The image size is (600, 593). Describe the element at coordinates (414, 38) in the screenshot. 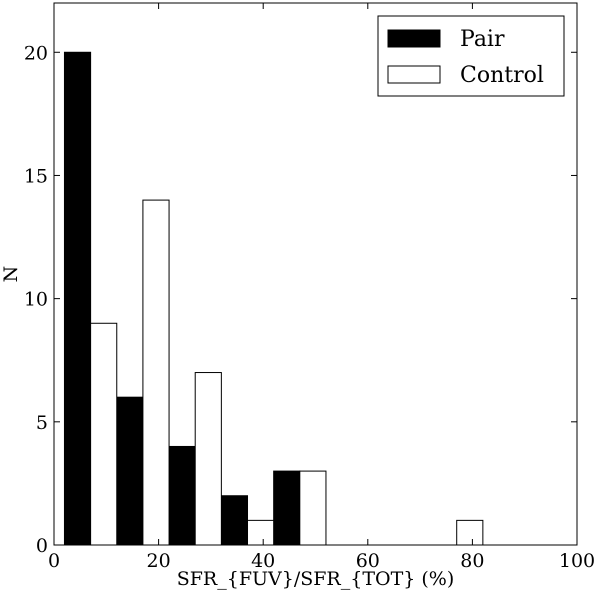

I see `legend-swatch-pair` at that location.